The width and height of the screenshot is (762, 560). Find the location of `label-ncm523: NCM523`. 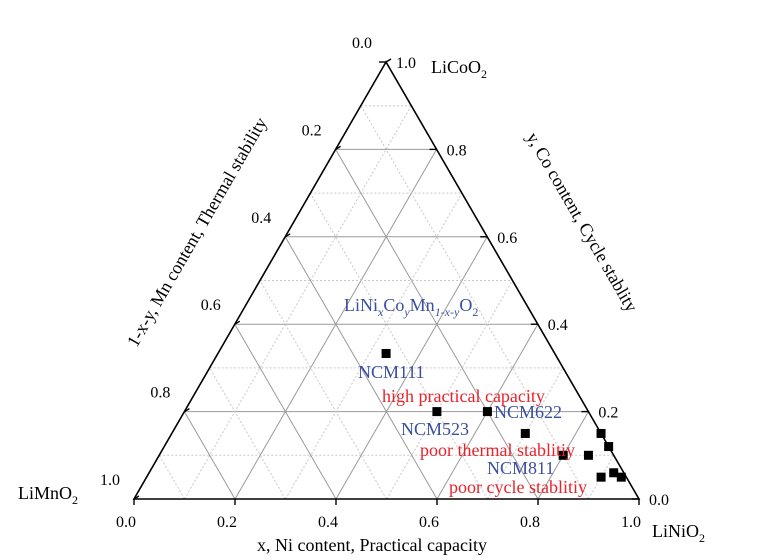

label-ncm523: NCM523 is located at coordinates (435, 429).